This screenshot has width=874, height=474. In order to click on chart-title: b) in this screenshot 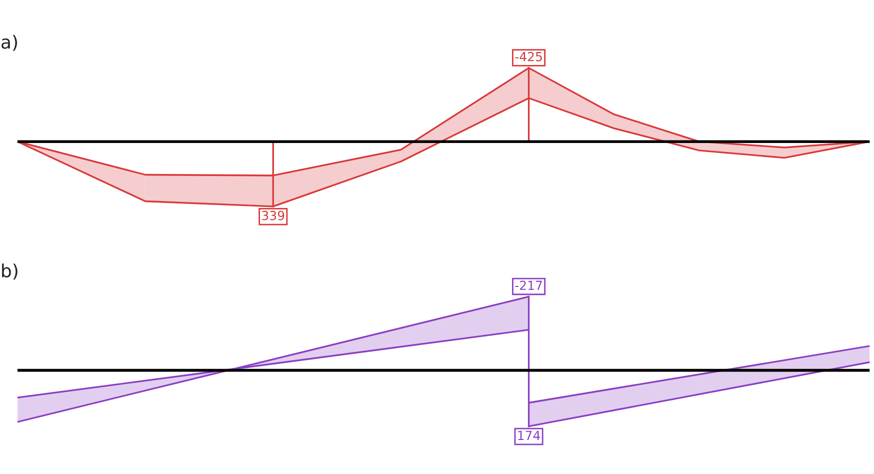, I will do `click(10, 272)`.